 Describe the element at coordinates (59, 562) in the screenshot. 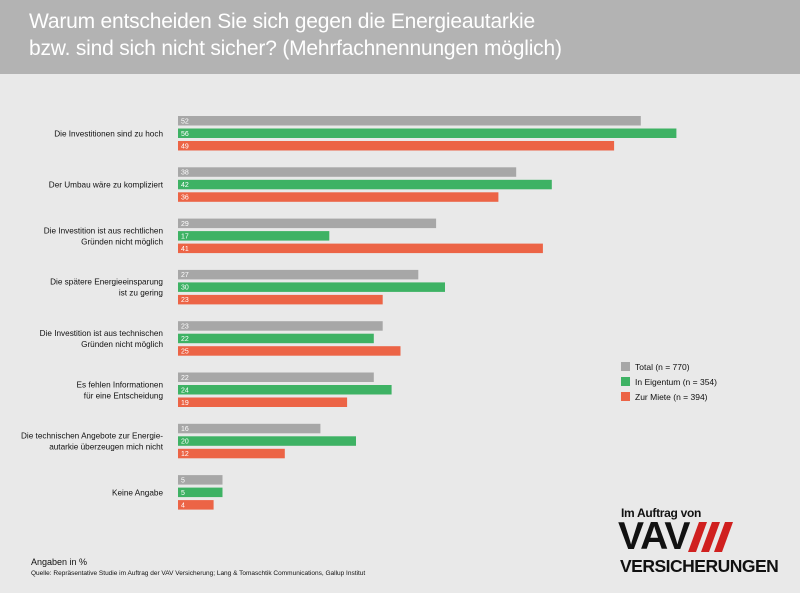

I see `unit-note: Angaben in %` at that location.